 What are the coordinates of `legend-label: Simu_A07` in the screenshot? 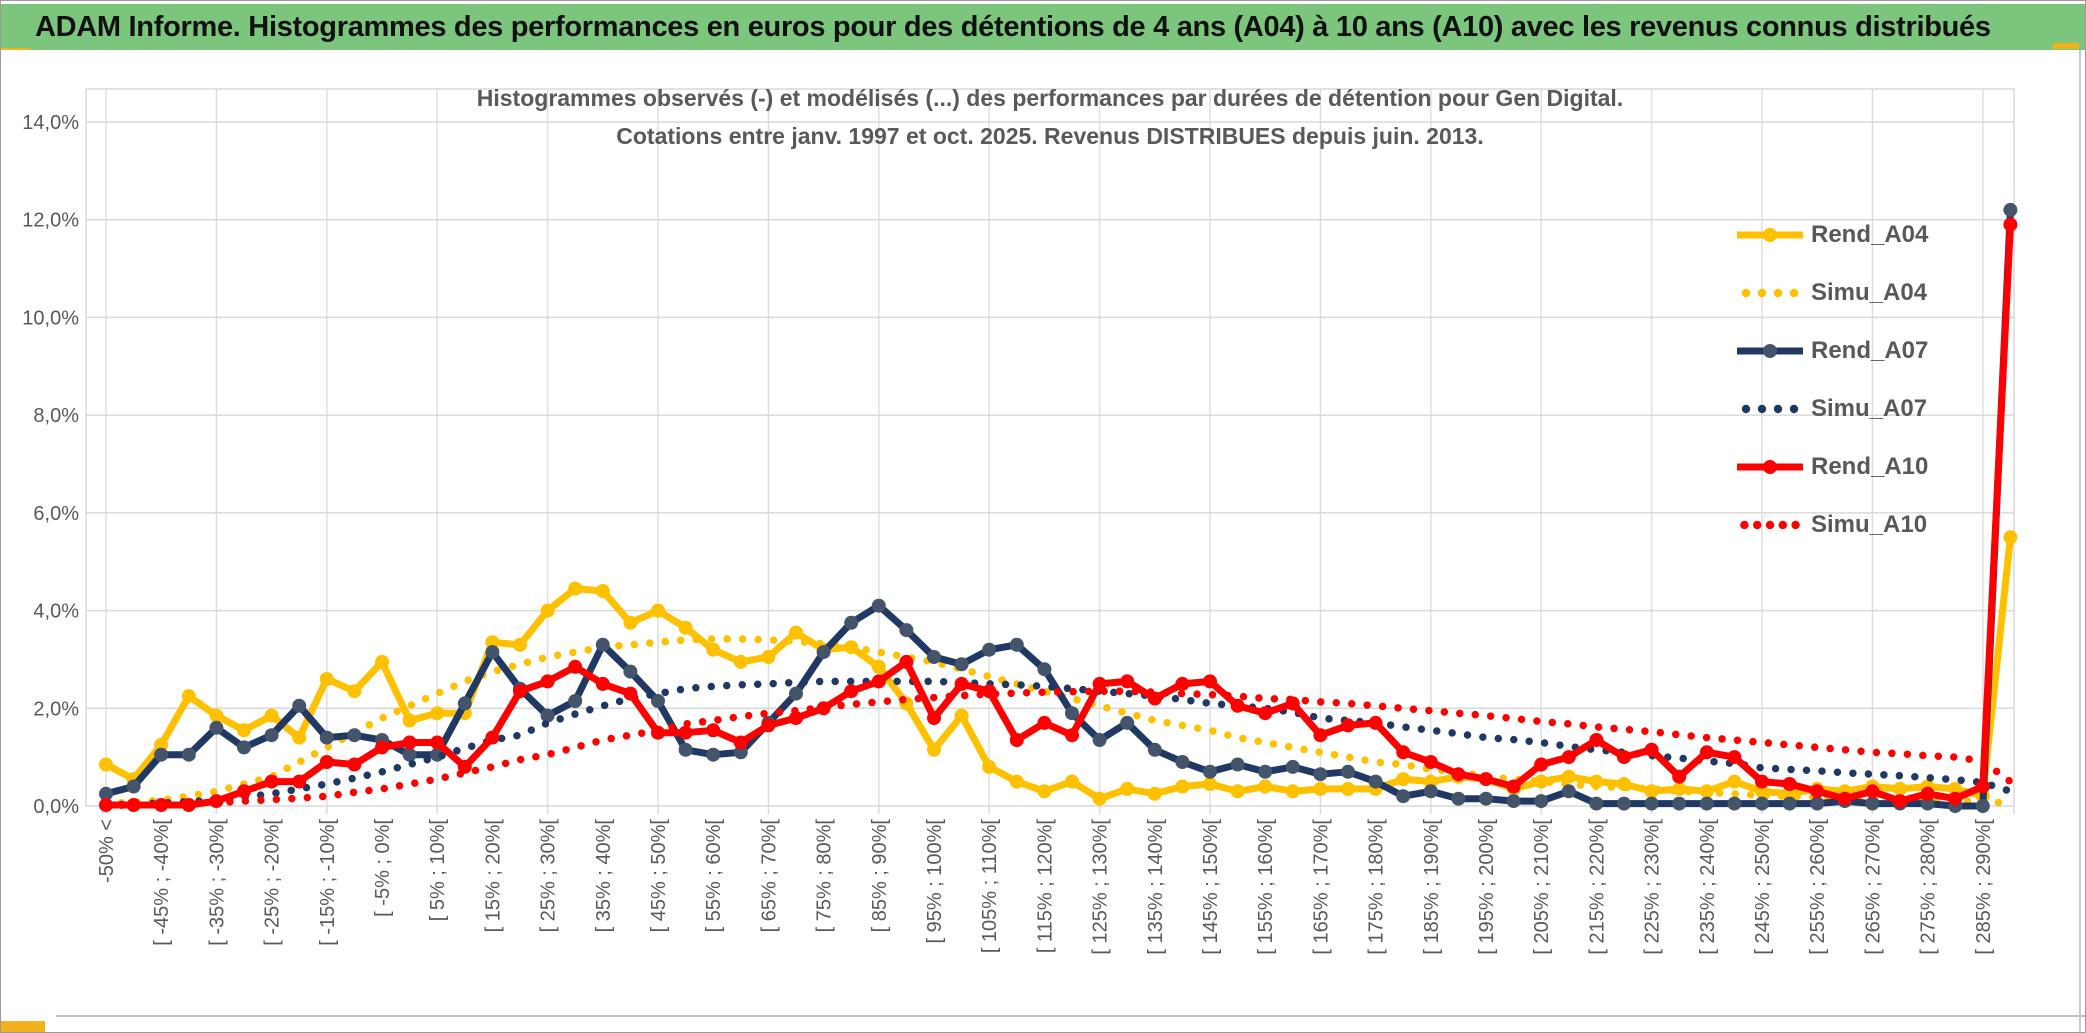 It's located at (1869, 408).